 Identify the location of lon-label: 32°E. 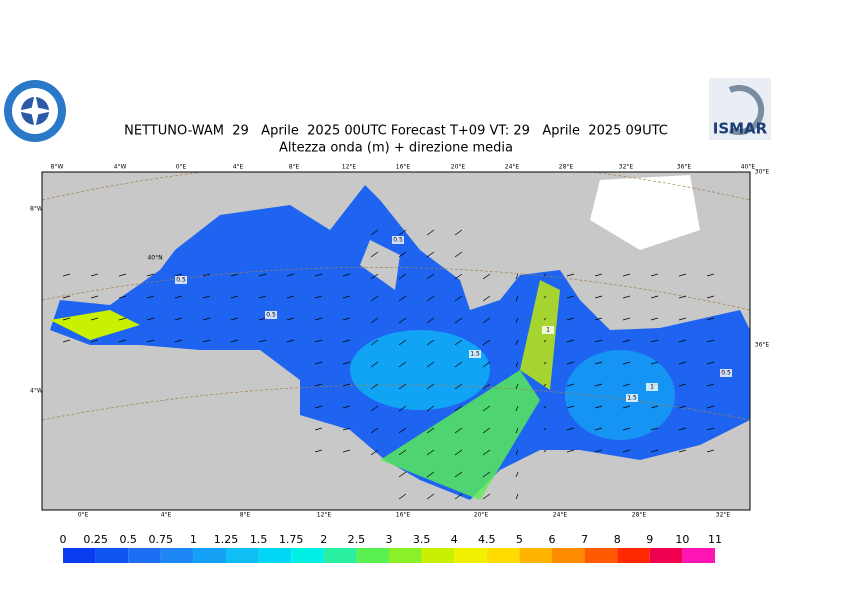
(723, 515).